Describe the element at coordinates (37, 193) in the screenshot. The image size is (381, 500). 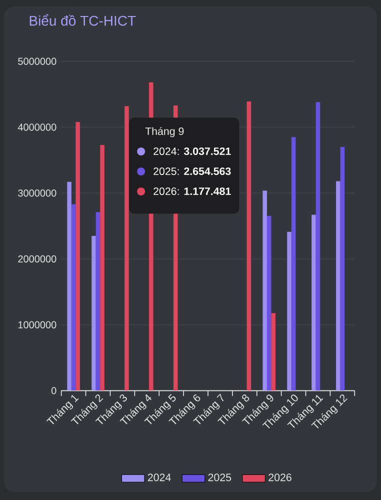
I see `y-tick-label: 3000000` at that location.